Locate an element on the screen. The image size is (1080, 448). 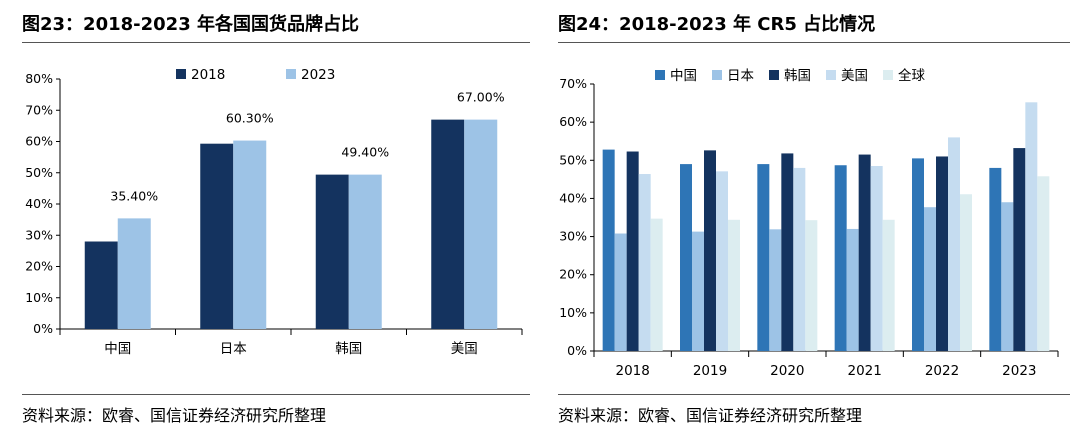
bar-全球-2022 is located at coordinates (966, 272).